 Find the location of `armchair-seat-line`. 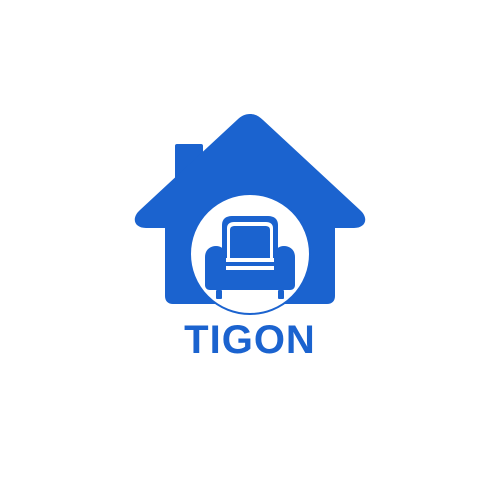

armchair-seat-line is located at coordinates (250, 268).